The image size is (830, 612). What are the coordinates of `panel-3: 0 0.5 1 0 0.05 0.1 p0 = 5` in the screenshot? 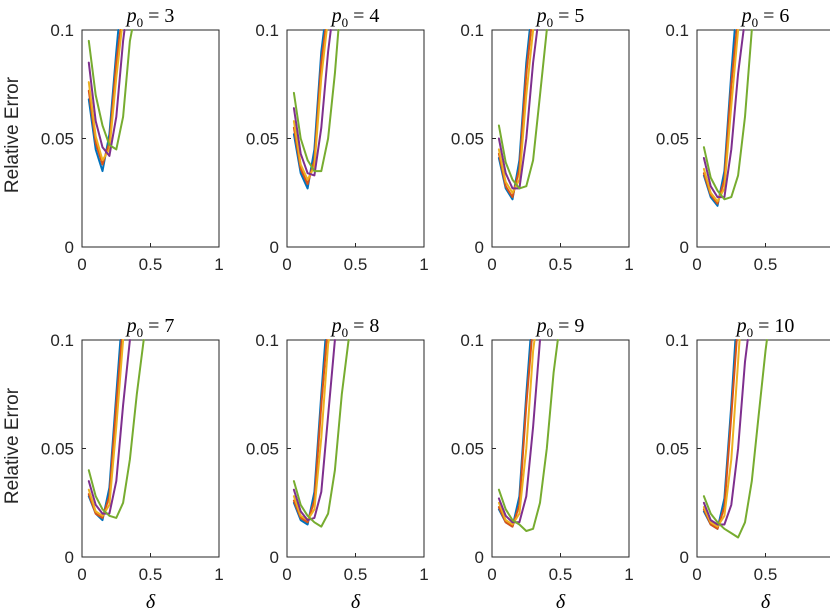 It's located at (542, 139).